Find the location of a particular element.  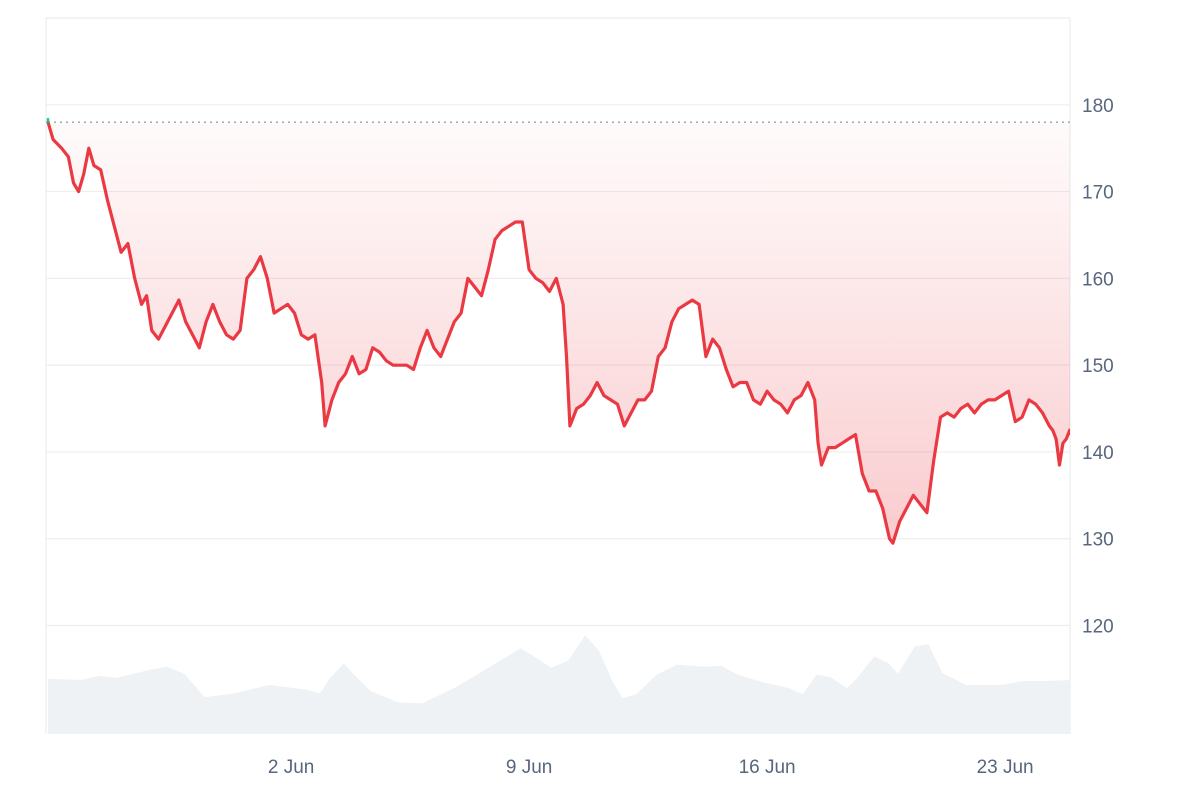

y-tick-label: 180 is located at coordinates (1098, 106).